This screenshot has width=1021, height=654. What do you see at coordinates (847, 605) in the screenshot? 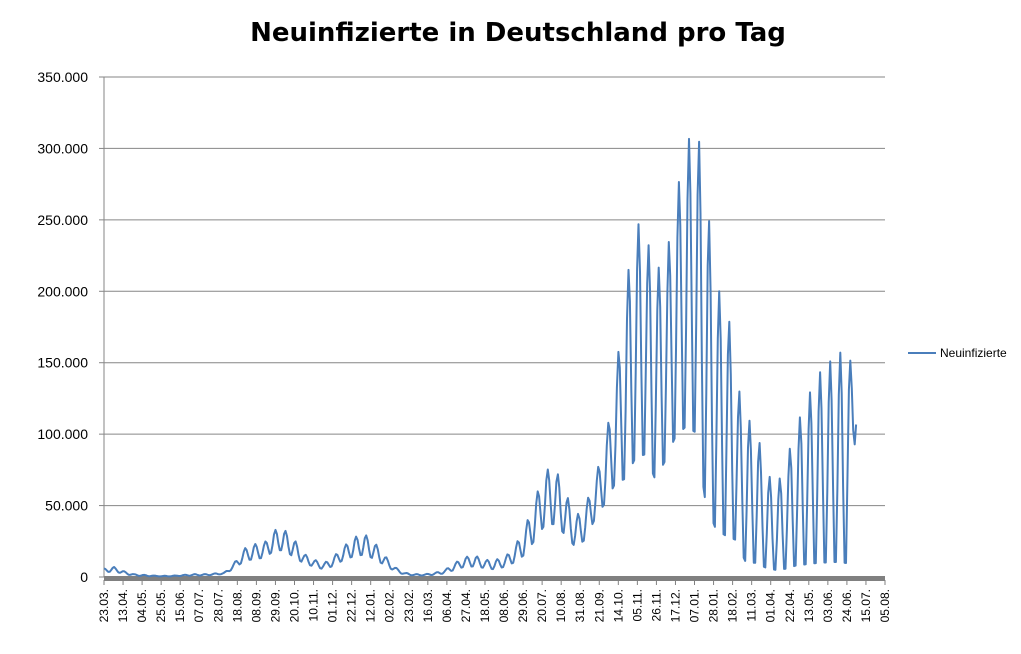
I see `x-tick-label: 24.06.` at bounding box center [847, 605].